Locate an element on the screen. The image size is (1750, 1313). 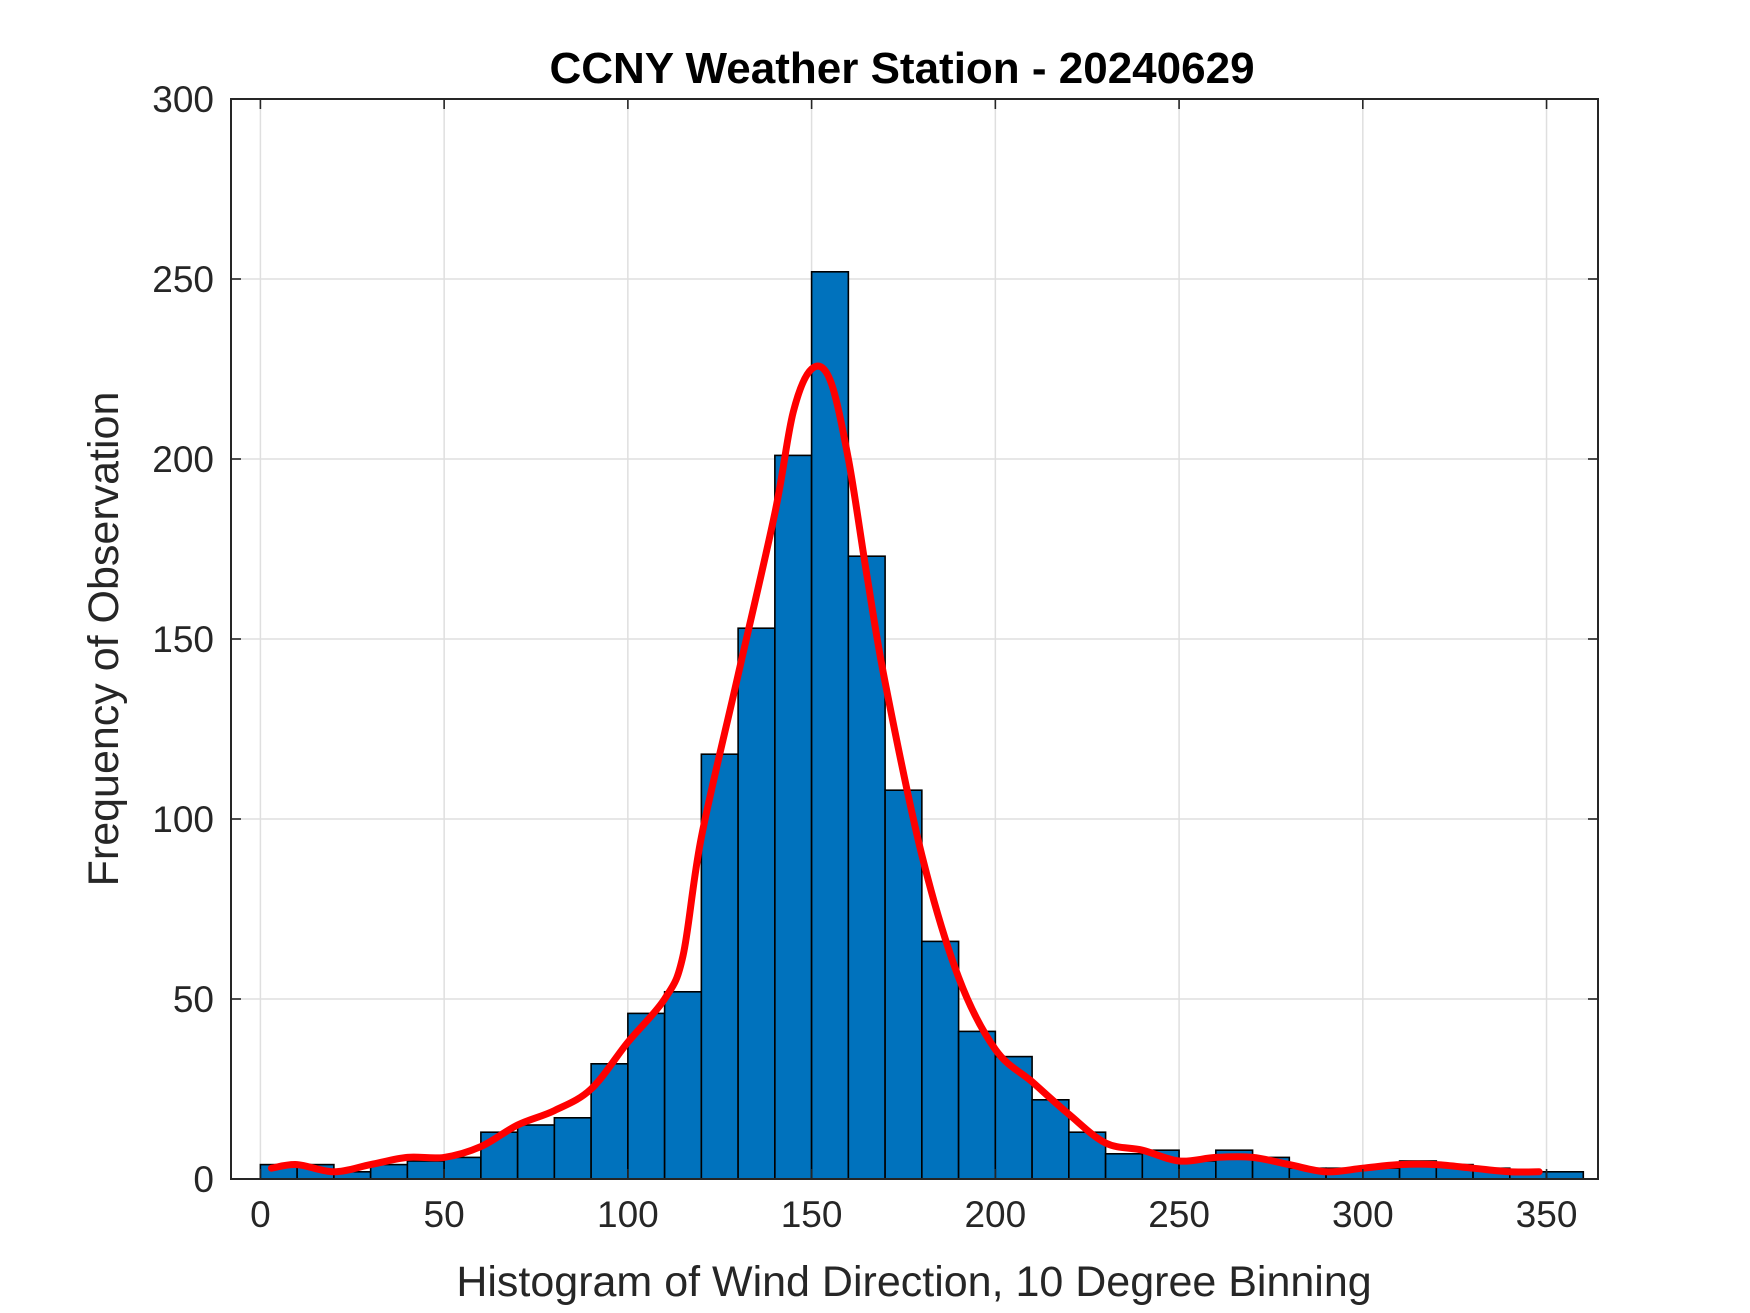
y-tick-label: 100 is located at coordinates (183, 819).